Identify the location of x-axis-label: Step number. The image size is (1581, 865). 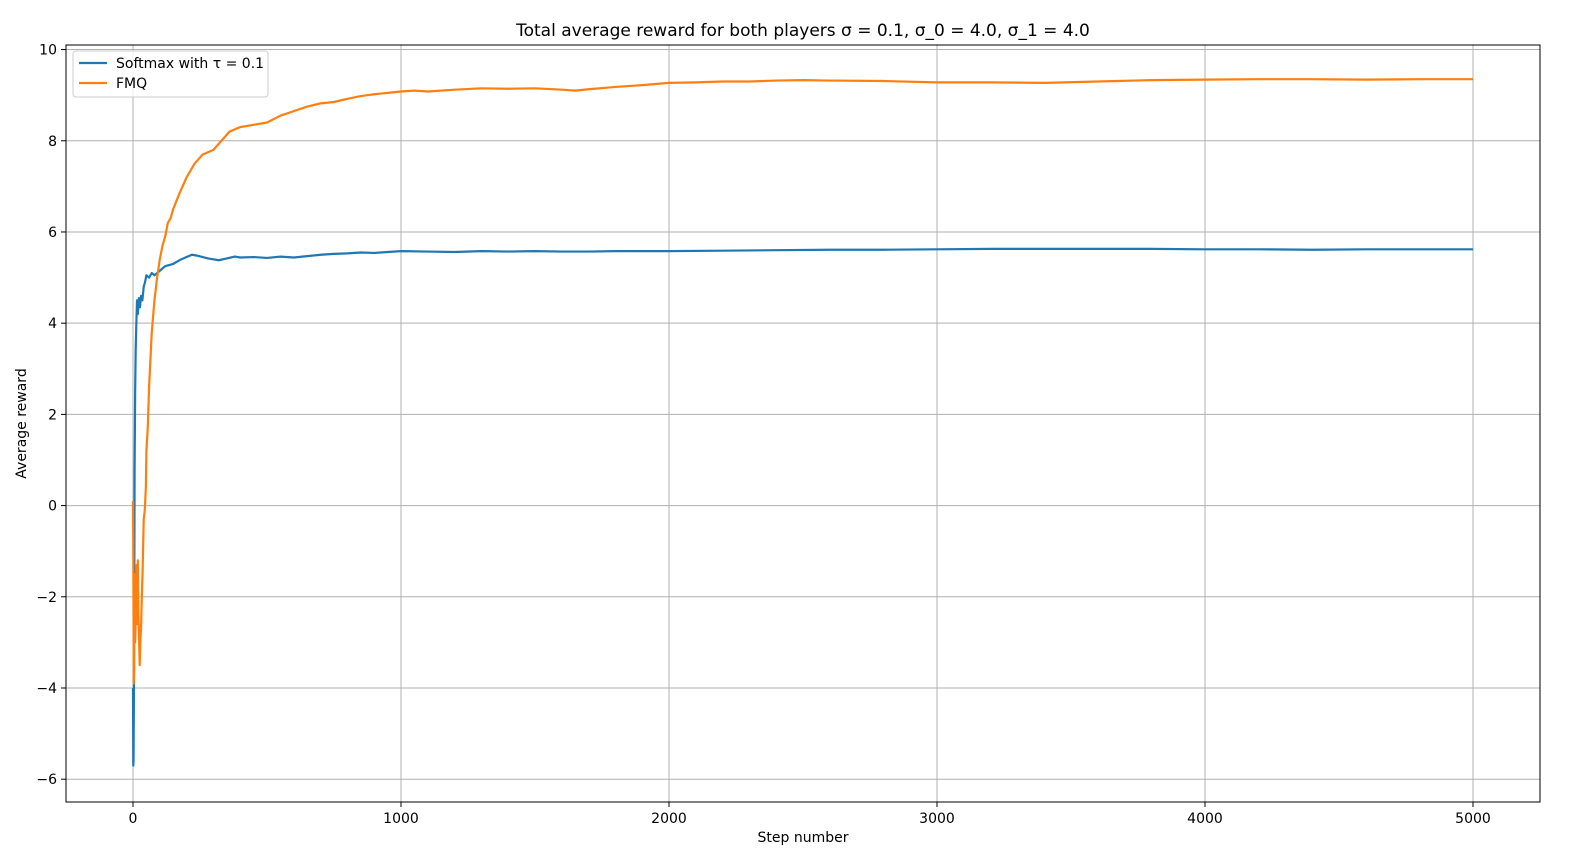
(803, 838).